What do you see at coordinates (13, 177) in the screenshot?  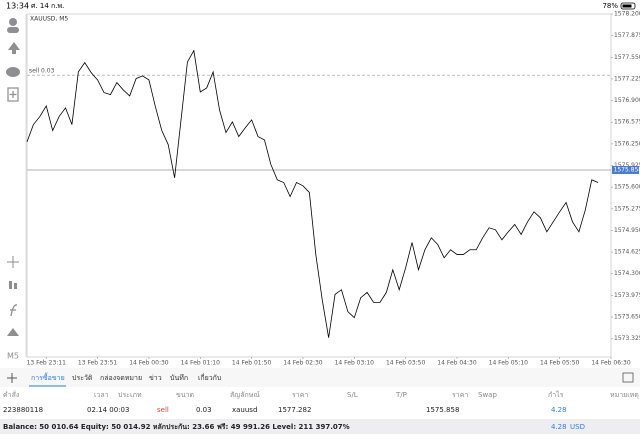 I see `left-toolbar` at bounding box center [13, 177].